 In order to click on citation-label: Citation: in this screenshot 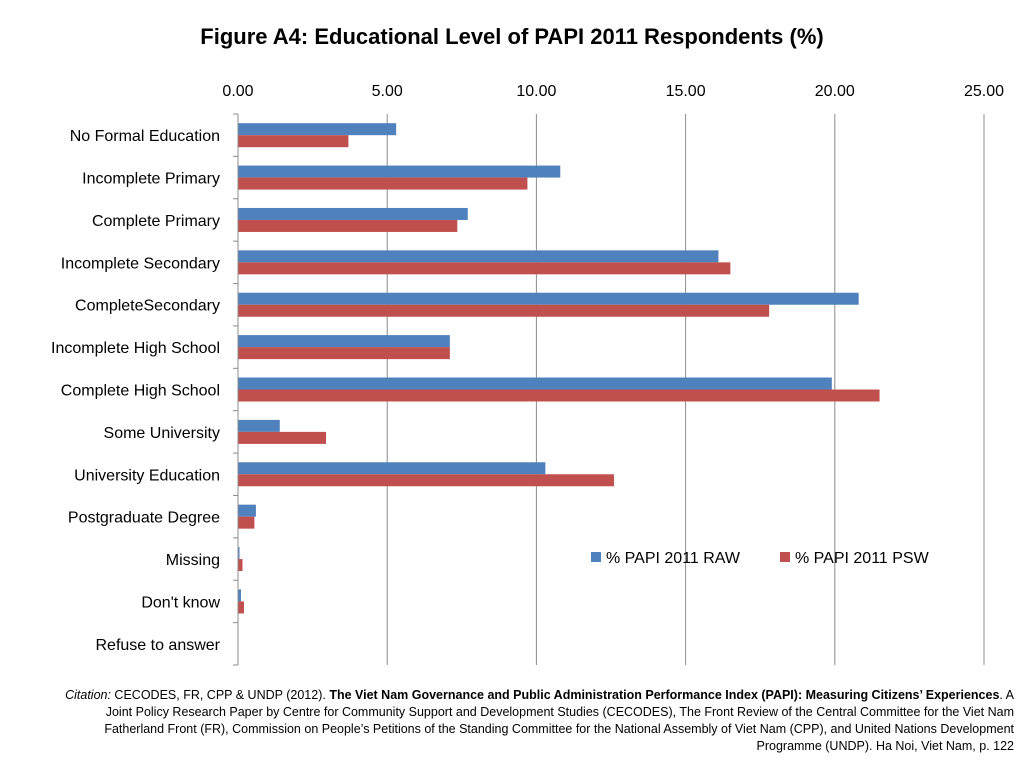, I will do `click(88, 695)`.